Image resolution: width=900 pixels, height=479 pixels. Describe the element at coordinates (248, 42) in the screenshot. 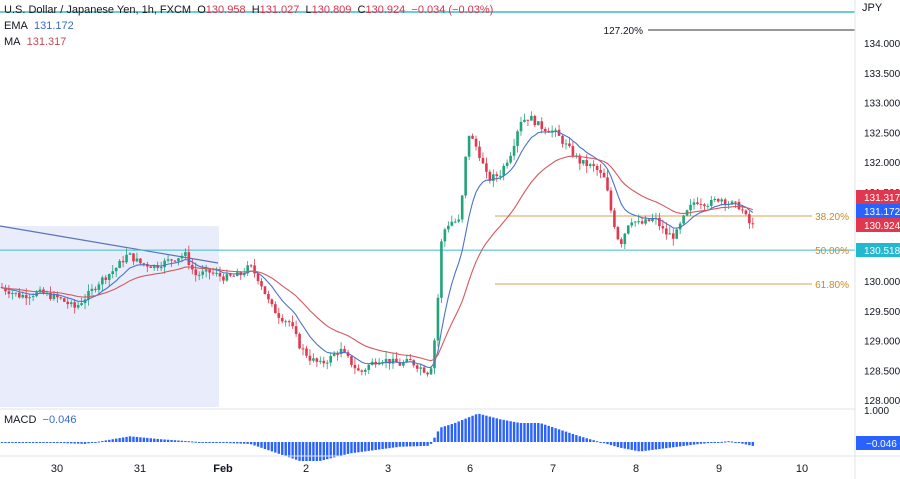

I see `ma-legend: MA 131.317` at that location.